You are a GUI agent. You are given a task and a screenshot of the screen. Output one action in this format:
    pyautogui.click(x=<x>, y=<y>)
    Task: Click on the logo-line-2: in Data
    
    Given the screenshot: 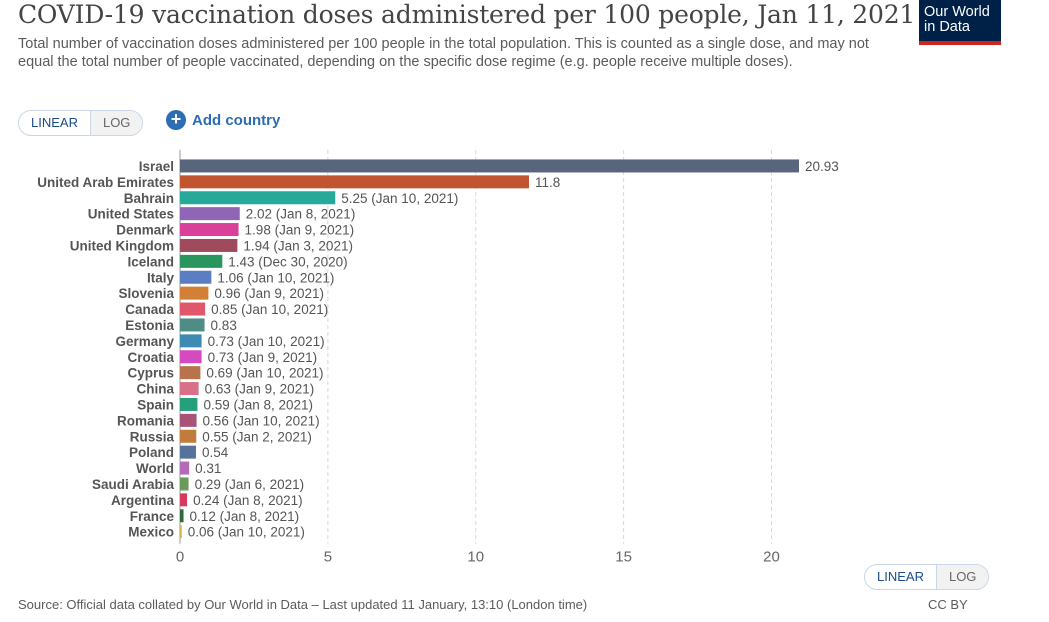 What is the action you would take?
    pyautogui.click(x=947, y=27)
    